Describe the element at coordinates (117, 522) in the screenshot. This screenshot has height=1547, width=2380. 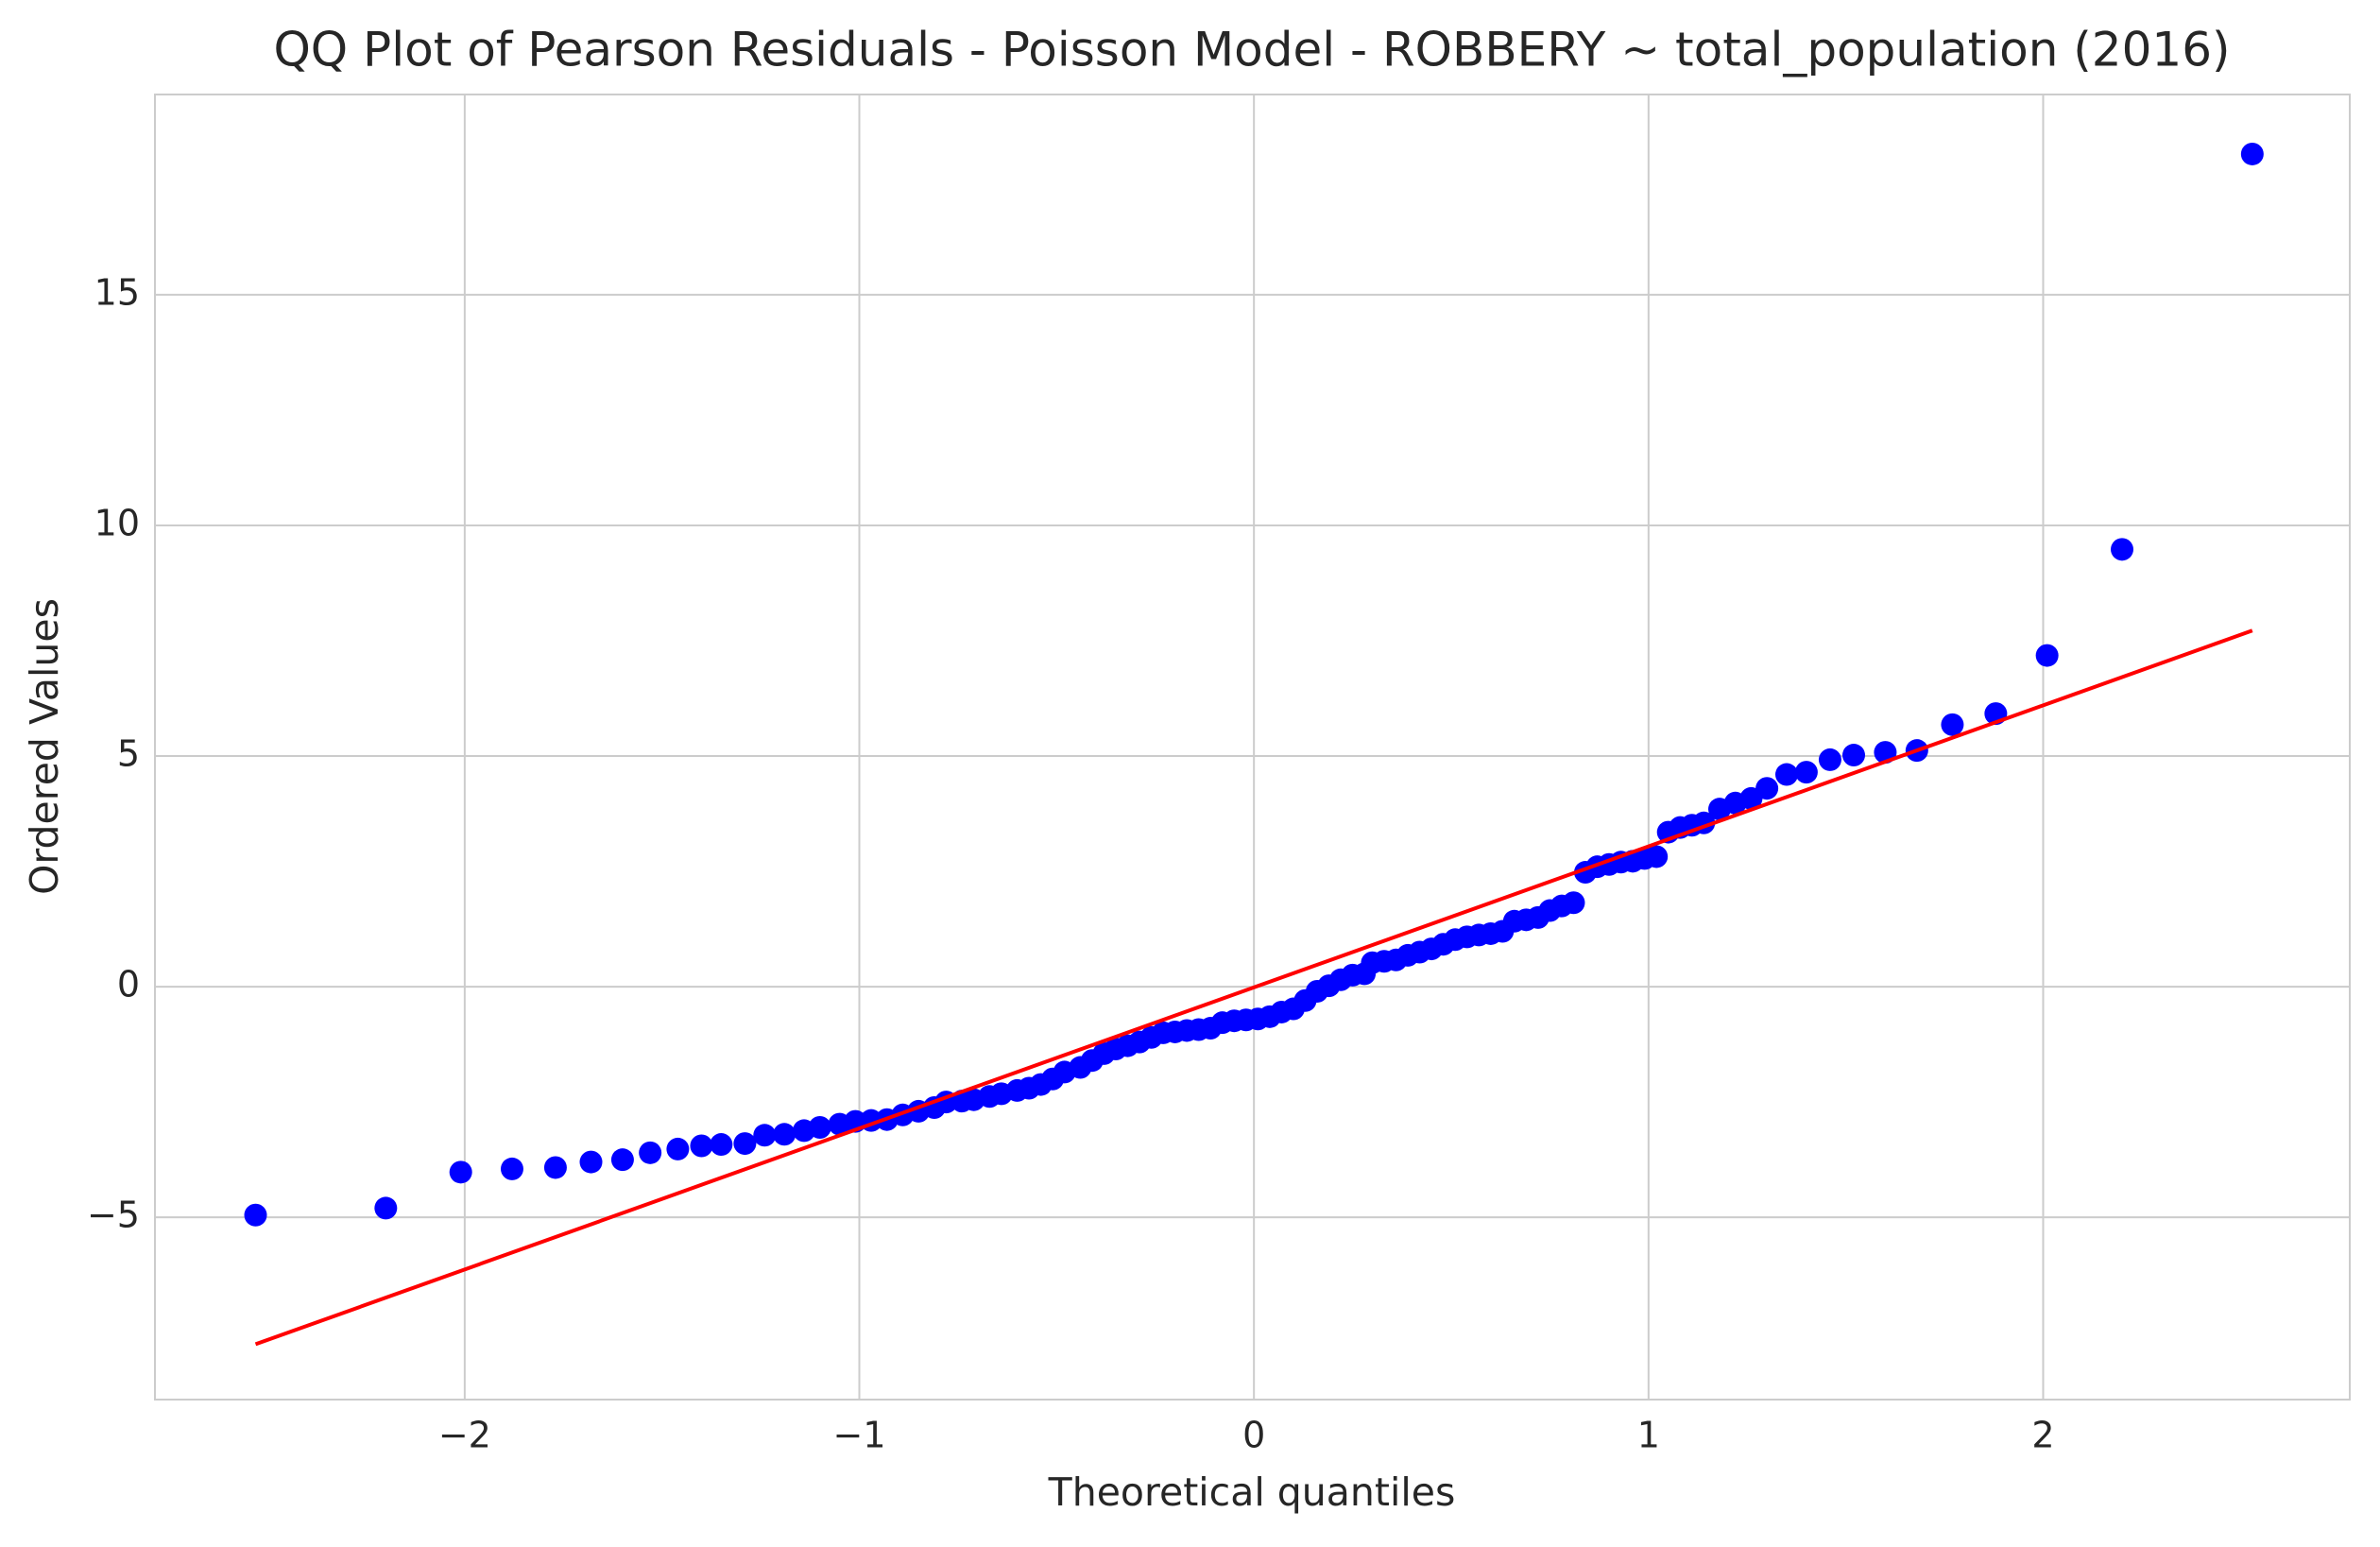
I see `y-tick-label: 10` at that location.